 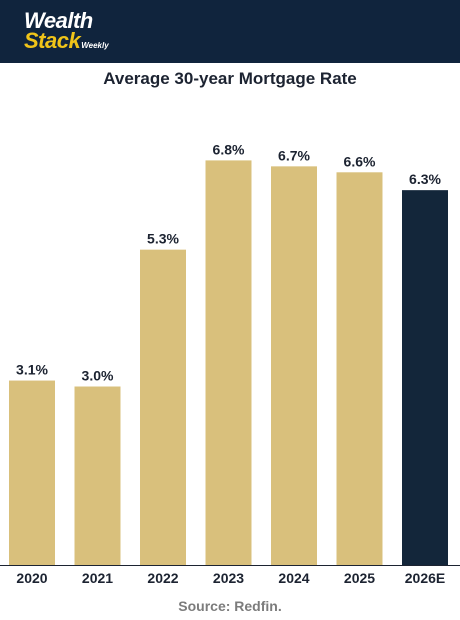 I want to click on data-label-2023: 6.8%, so click(x=229, y=149).